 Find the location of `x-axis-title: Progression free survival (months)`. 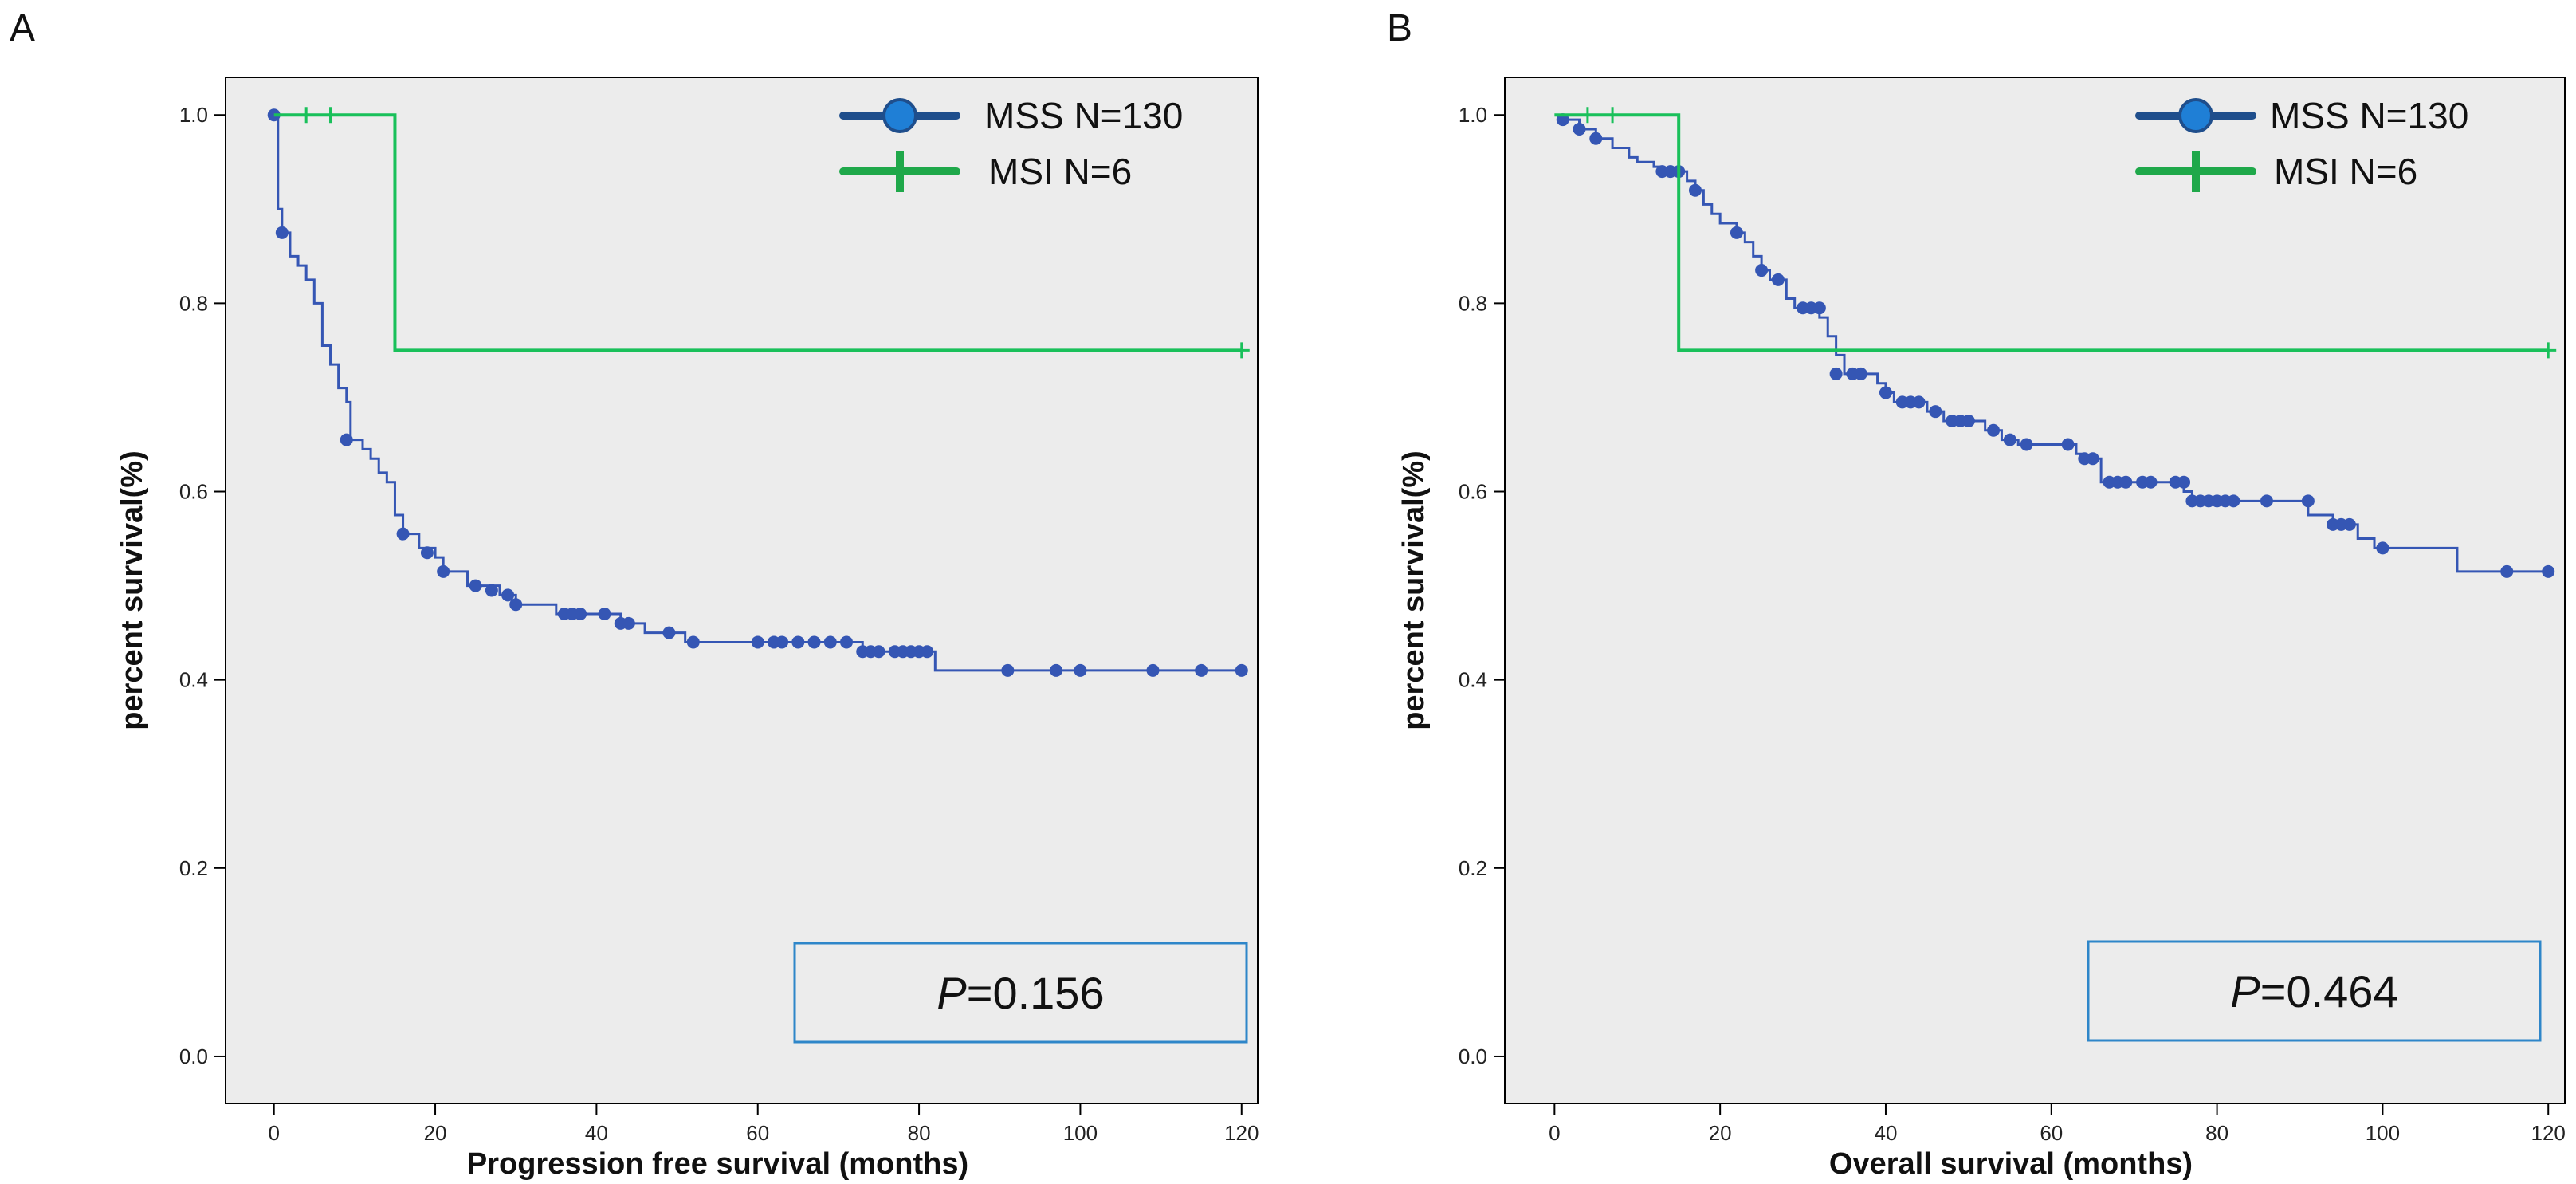

x-axis-title: Progression free survival (months) is located at coordinates (717, 1164).